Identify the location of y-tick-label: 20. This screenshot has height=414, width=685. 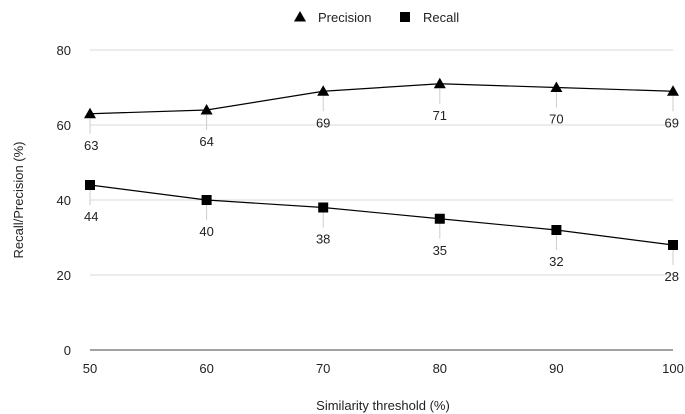
(64, 275).